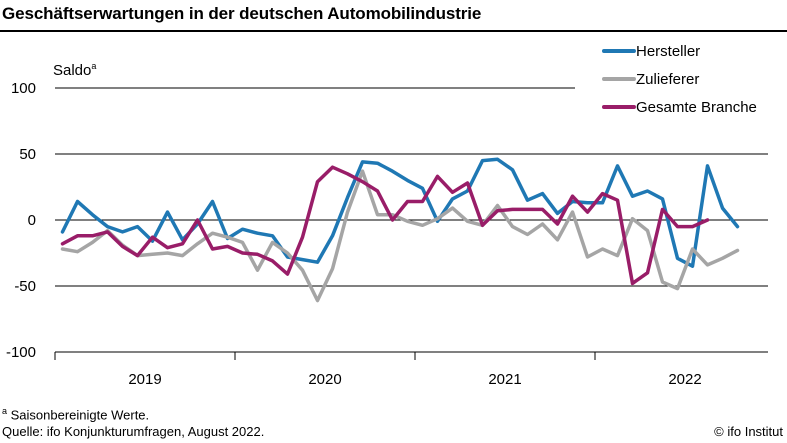  Describe the element at coordinates (23, 88) in the screenshot. I see `y-tick-label: 100` at that location.